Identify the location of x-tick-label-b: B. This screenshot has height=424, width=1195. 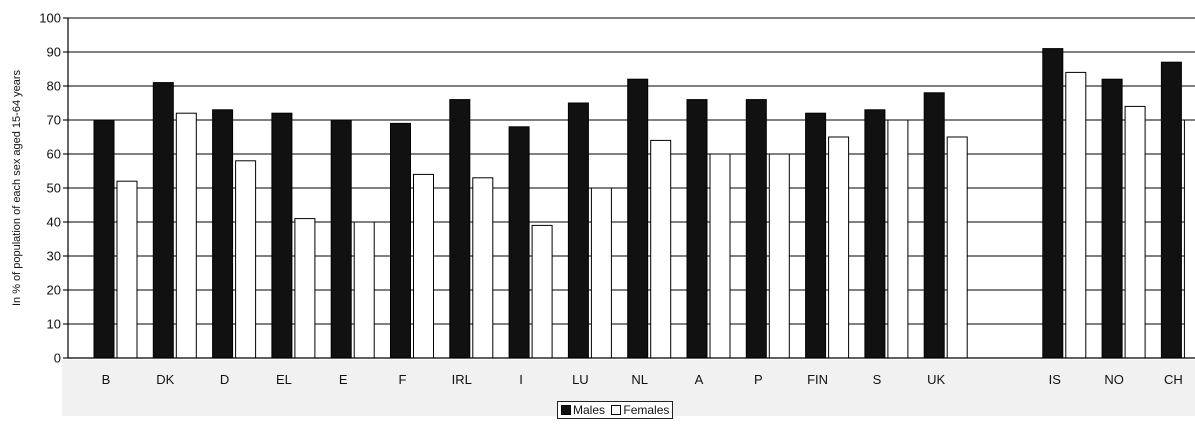
(106, 379).